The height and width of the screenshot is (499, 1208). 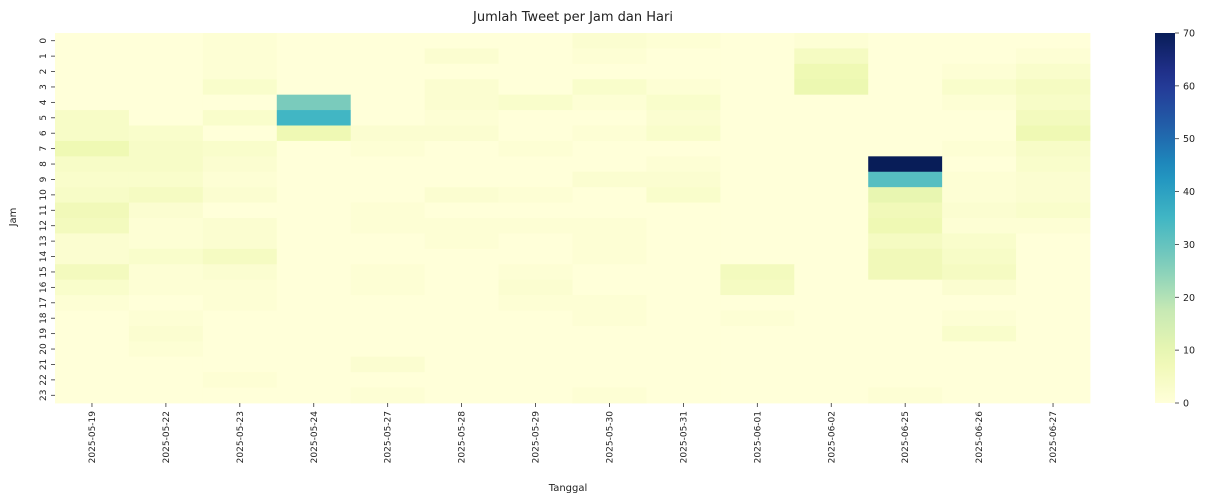 I want to click on x-axis-label: Tanggal, so click(x=568, y=488).